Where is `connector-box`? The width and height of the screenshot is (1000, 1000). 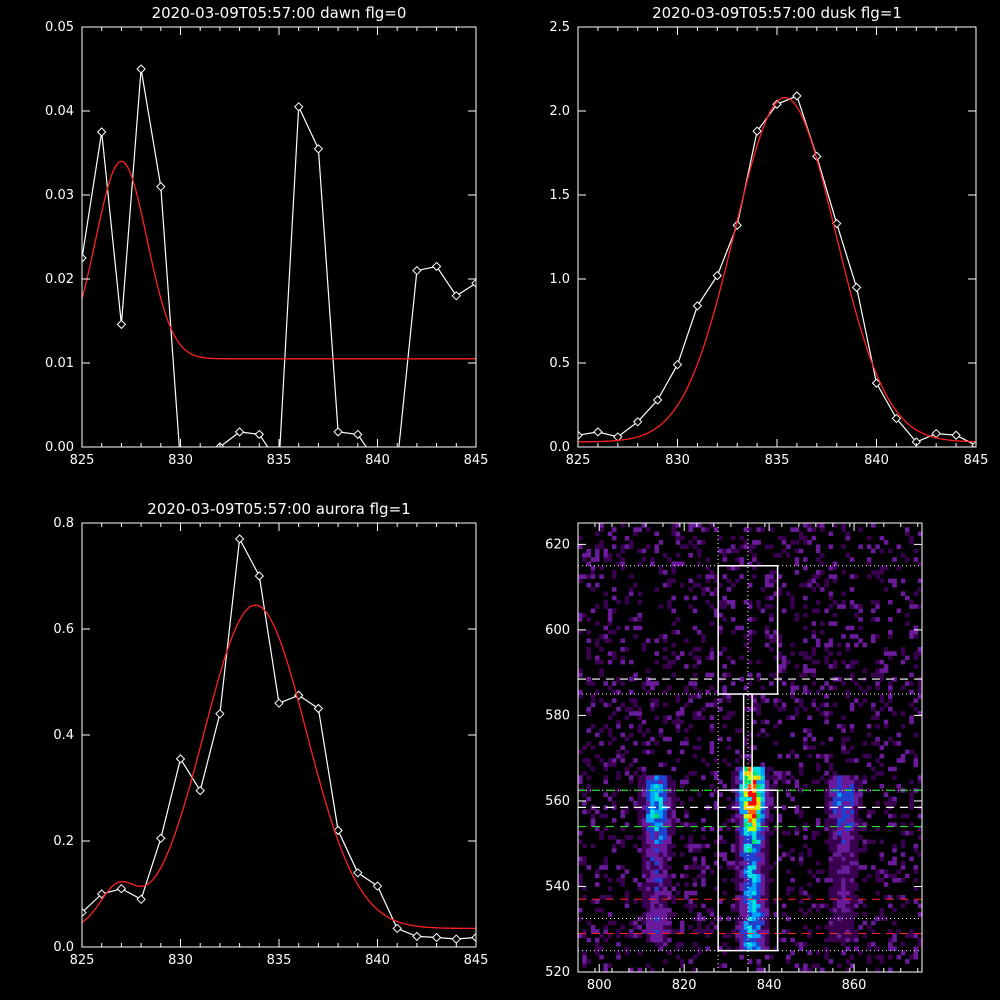
connector-box is located at coordinates (747, 742).